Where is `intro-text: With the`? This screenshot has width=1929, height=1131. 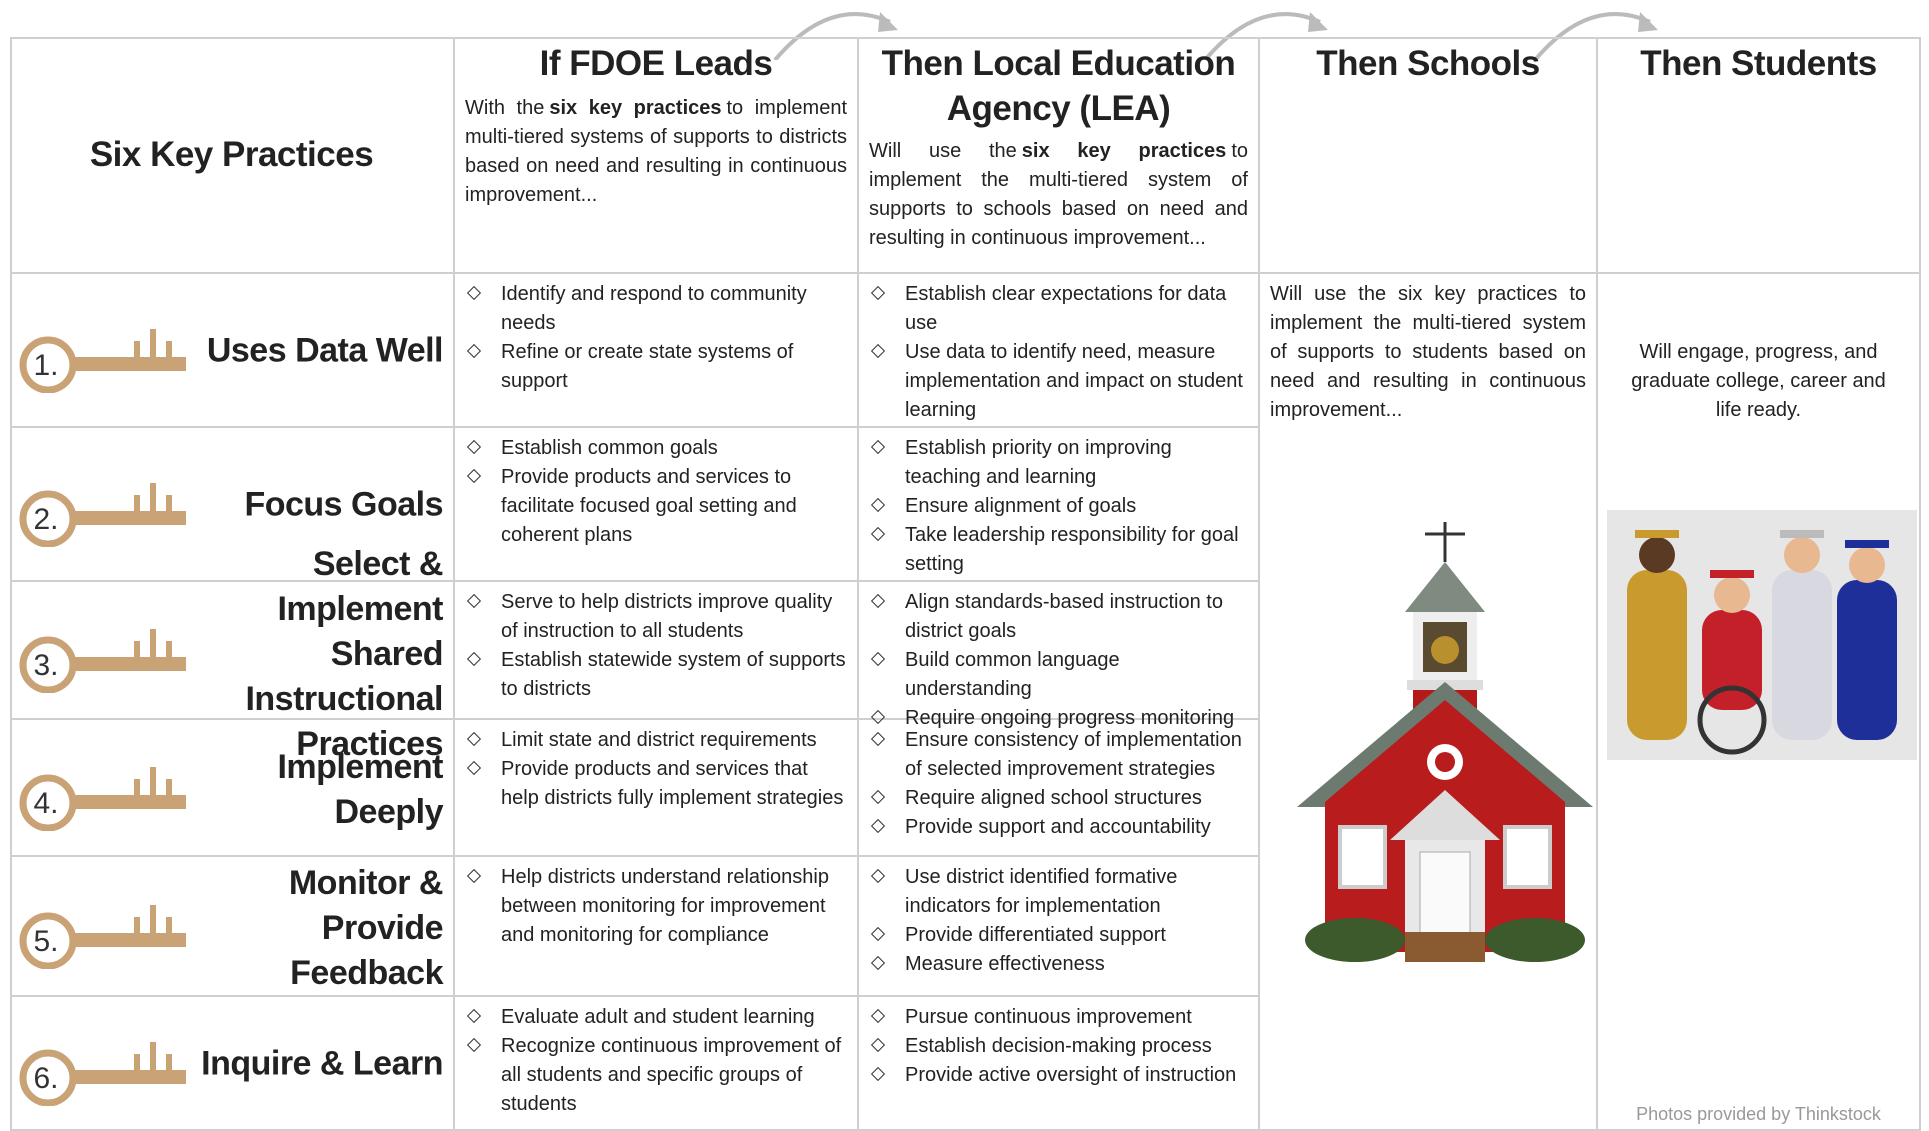
intro-text: With the is located at coordinates (505, 108).